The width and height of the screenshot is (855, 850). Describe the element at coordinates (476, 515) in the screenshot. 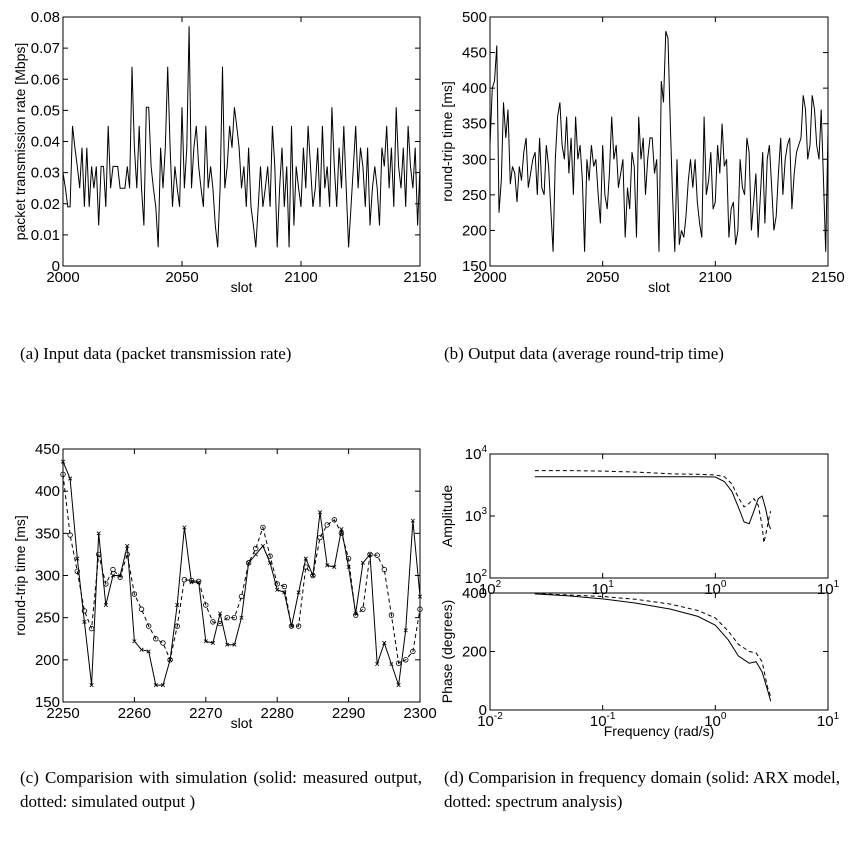

I see `y-tick-label: 103` at that location.